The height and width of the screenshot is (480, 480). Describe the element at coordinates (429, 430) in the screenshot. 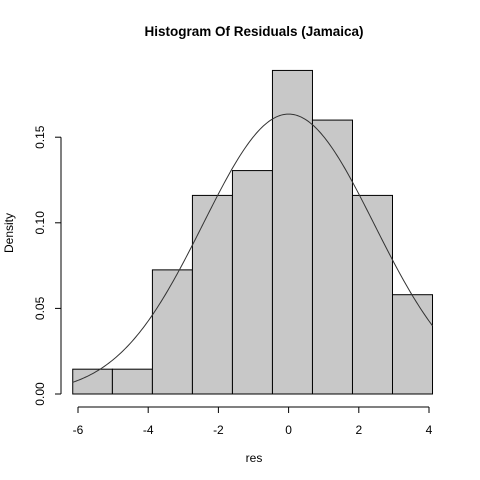

I see `x-tick-label-6: 4` at that location.